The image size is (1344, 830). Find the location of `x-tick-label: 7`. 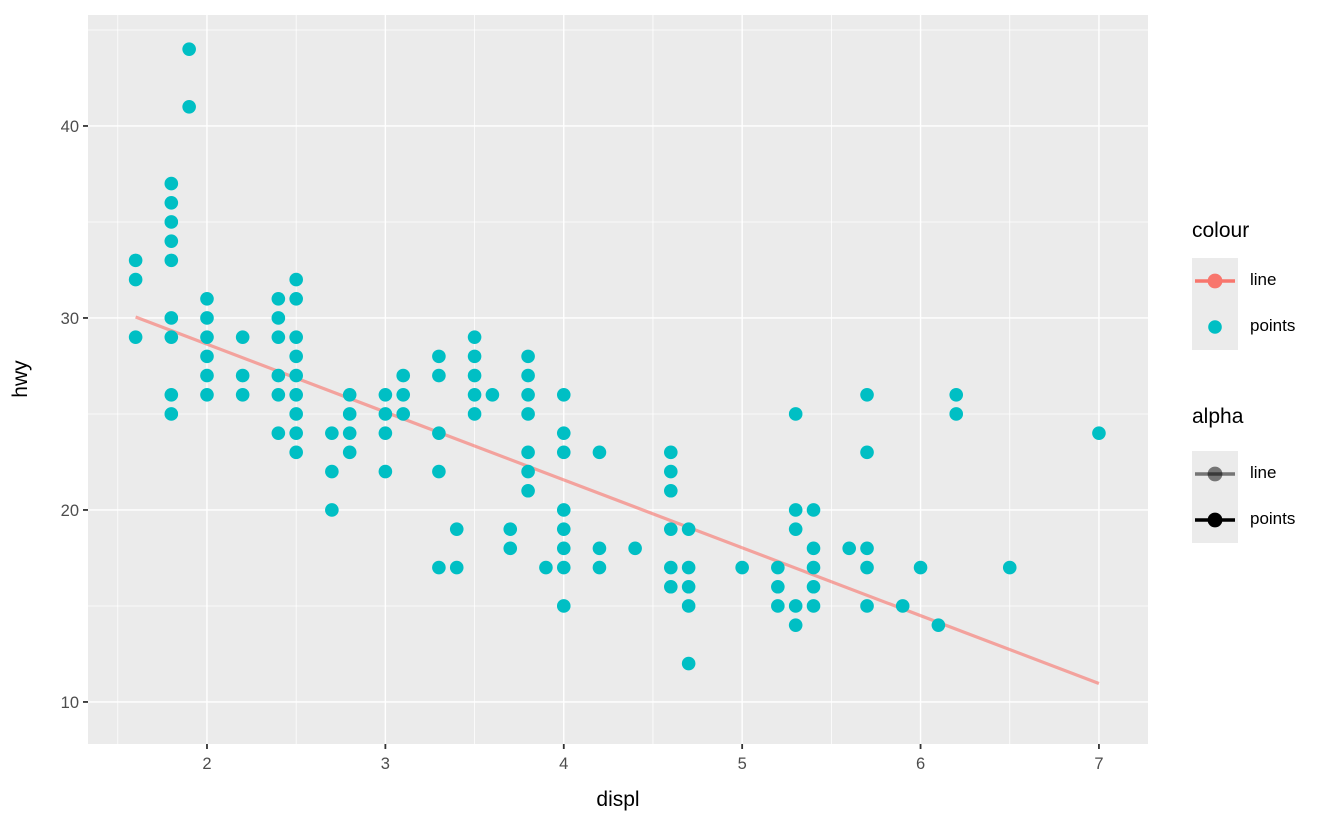

x-tick-label: 7 is located at coordinates (1098, 764).